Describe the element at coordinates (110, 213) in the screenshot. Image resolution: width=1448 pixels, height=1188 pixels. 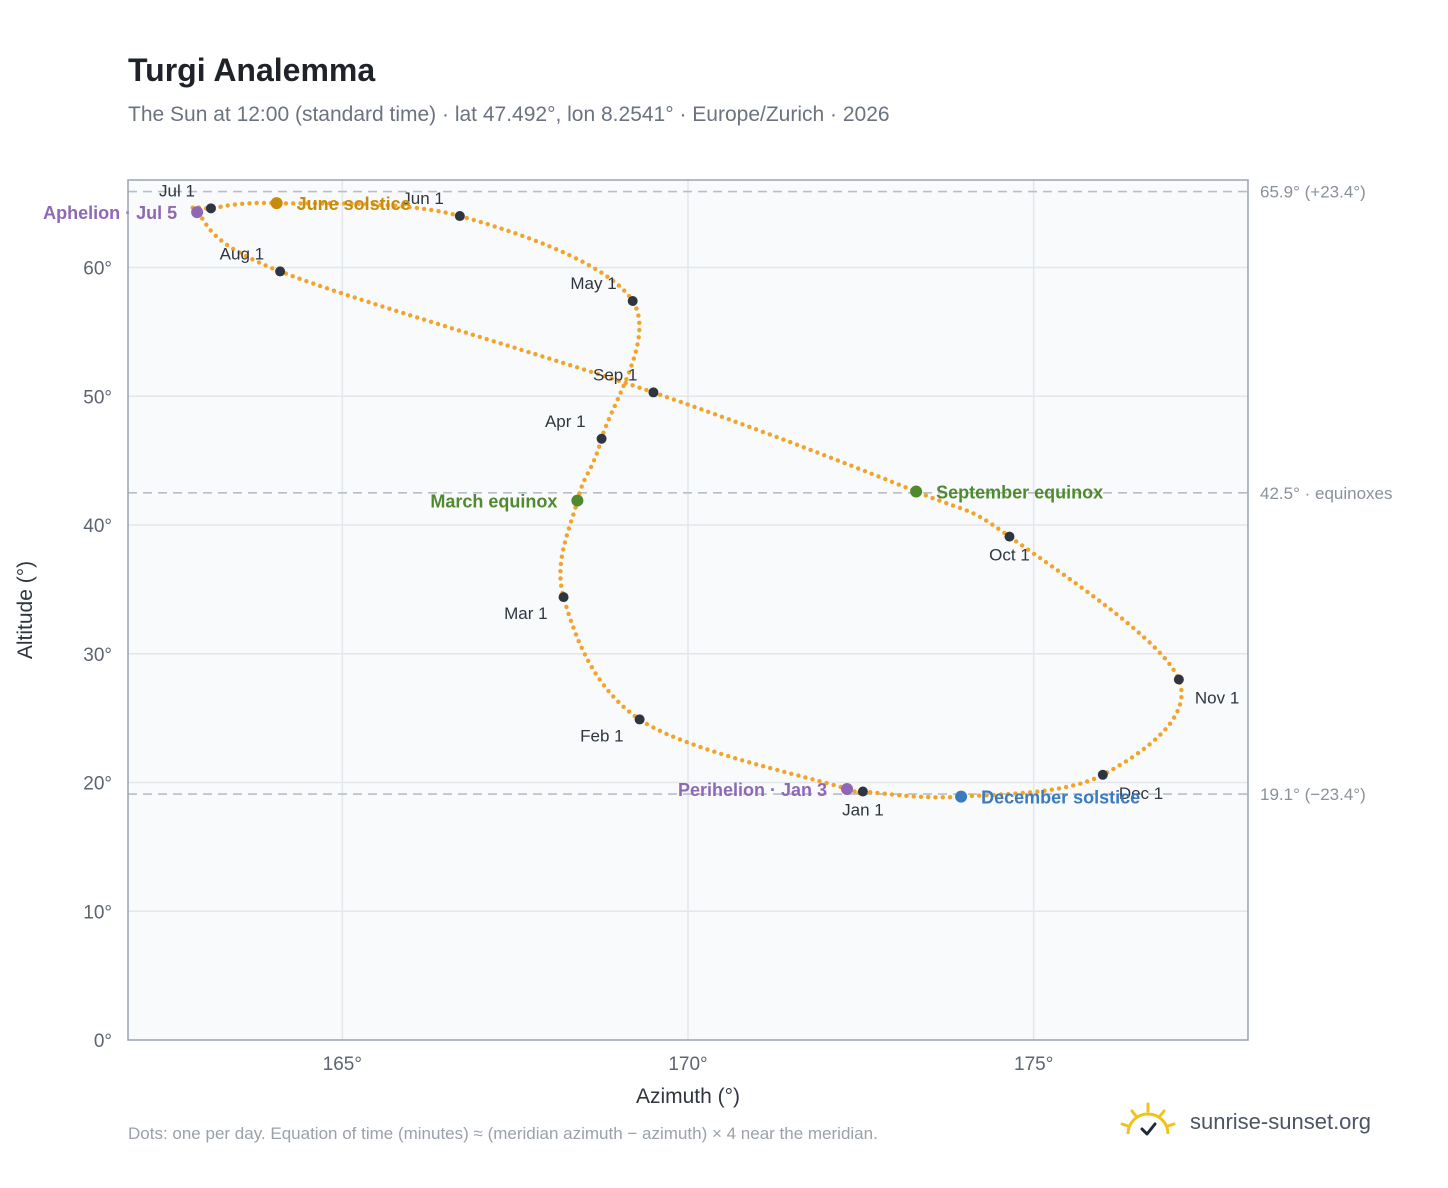
I see `event-label: Aphelion · Jul 5` at that location.